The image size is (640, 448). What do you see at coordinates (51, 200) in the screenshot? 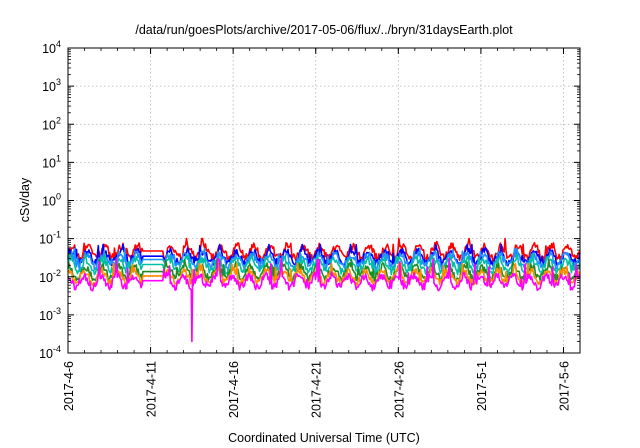
I see `y-tick-label: 10⁰` at bounding box center [51, 200].